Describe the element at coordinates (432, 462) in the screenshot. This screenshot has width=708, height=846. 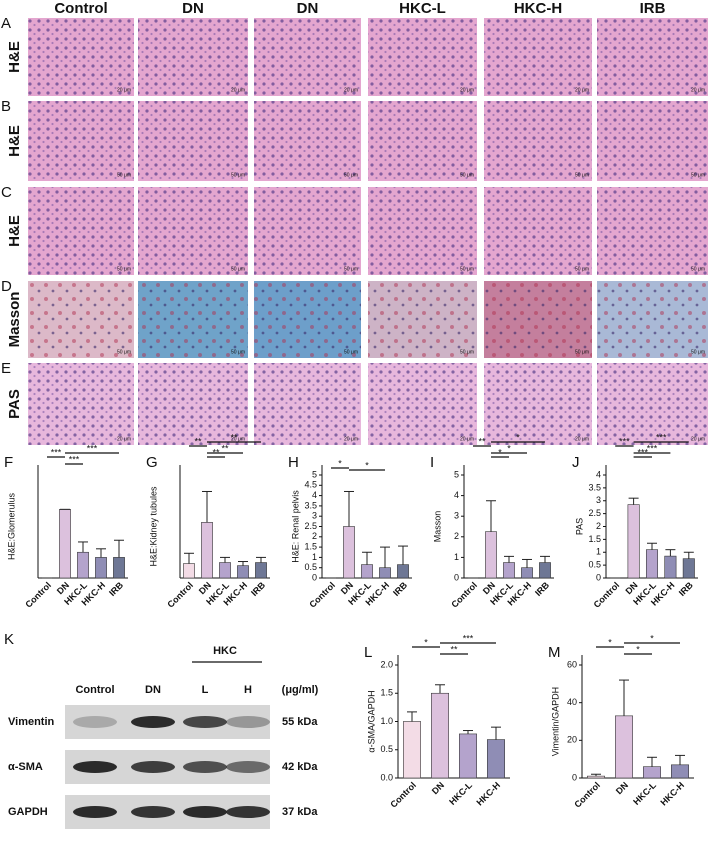
I see `panel-letter: I` at that location.